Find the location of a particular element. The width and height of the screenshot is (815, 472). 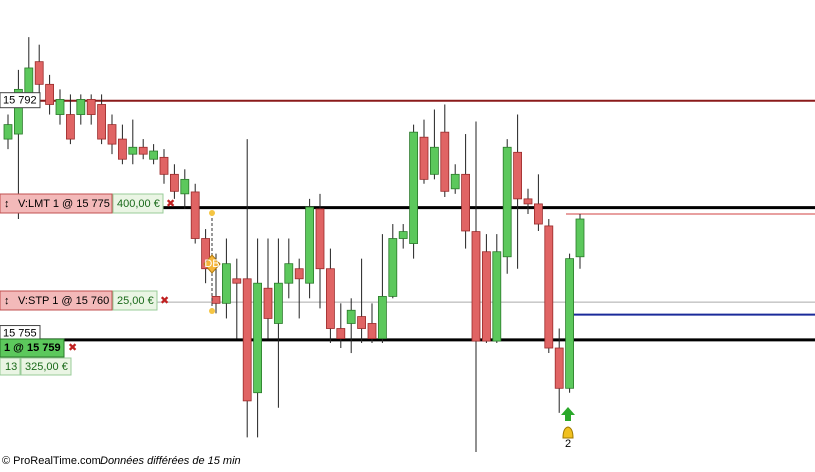

position-label: 1 @ 15 759 is located at coordinates (32, 348).